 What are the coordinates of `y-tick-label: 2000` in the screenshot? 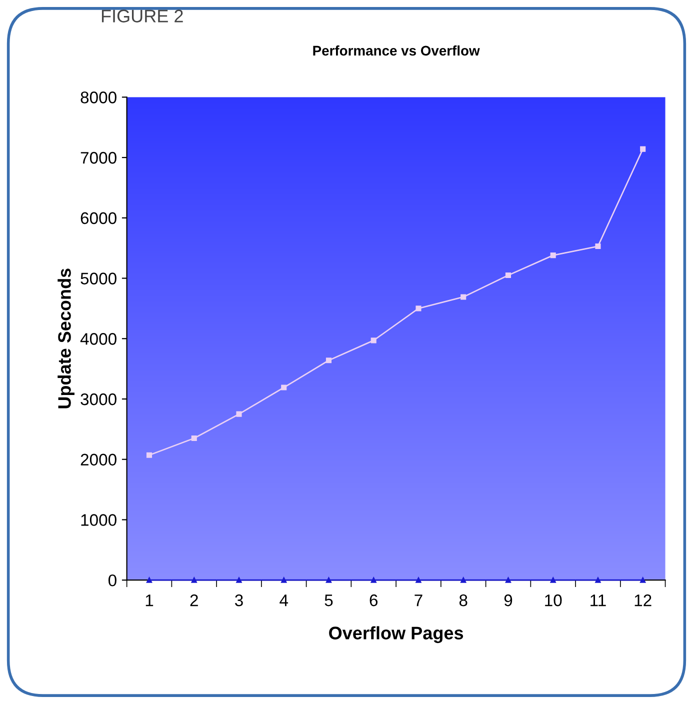 It's located at (98, 460).